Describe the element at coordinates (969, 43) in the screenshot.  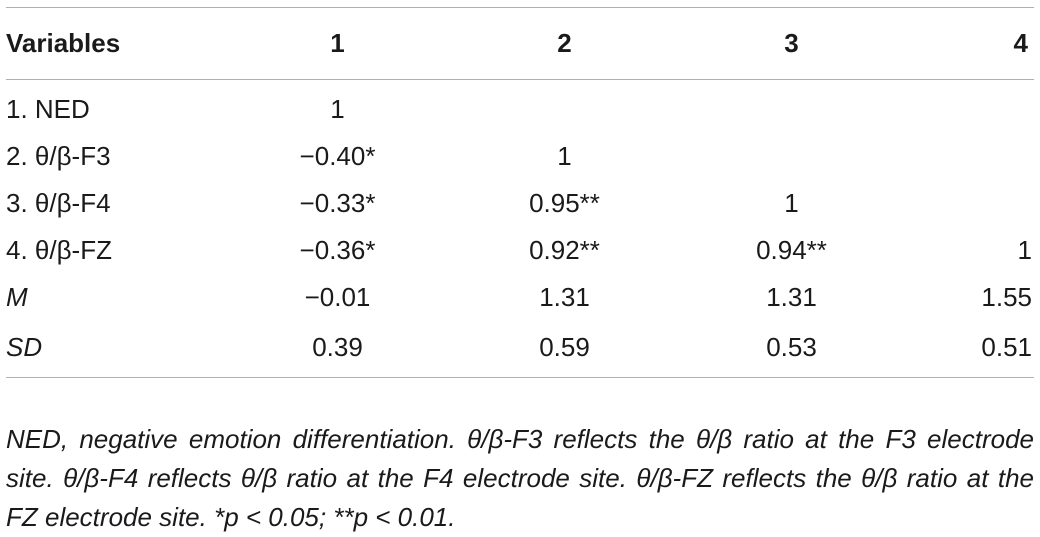
I see `header-col-4: 4` at that location.